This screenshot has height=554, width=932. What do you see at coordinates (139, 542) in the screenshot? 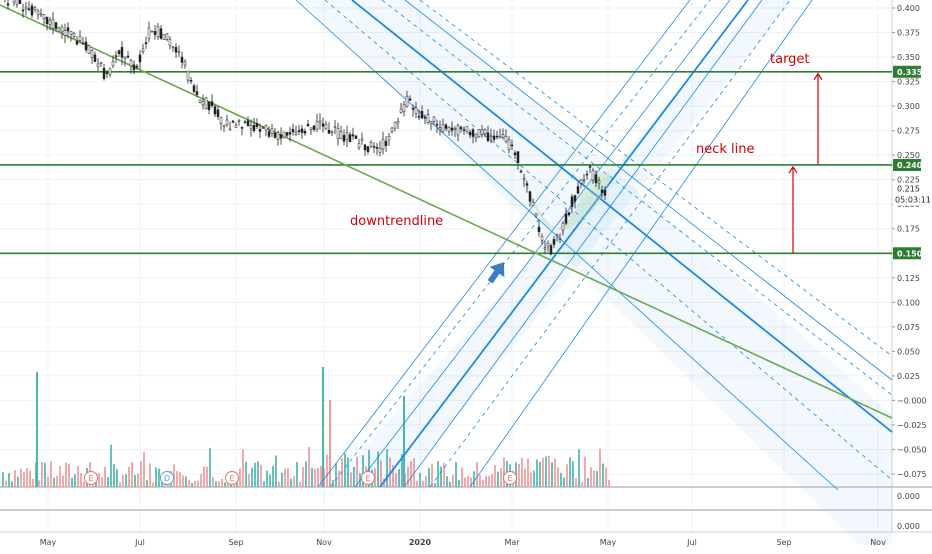
I see `x-tick-label: Jul` at bounding box center [139, 542].